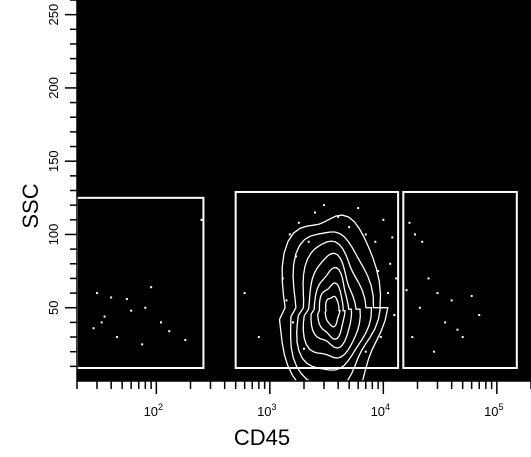 This screenshot has width=531, height=457. I want to click on x-axis: 10² 10³ 10⁴ 10⁵, so click(303, 399).